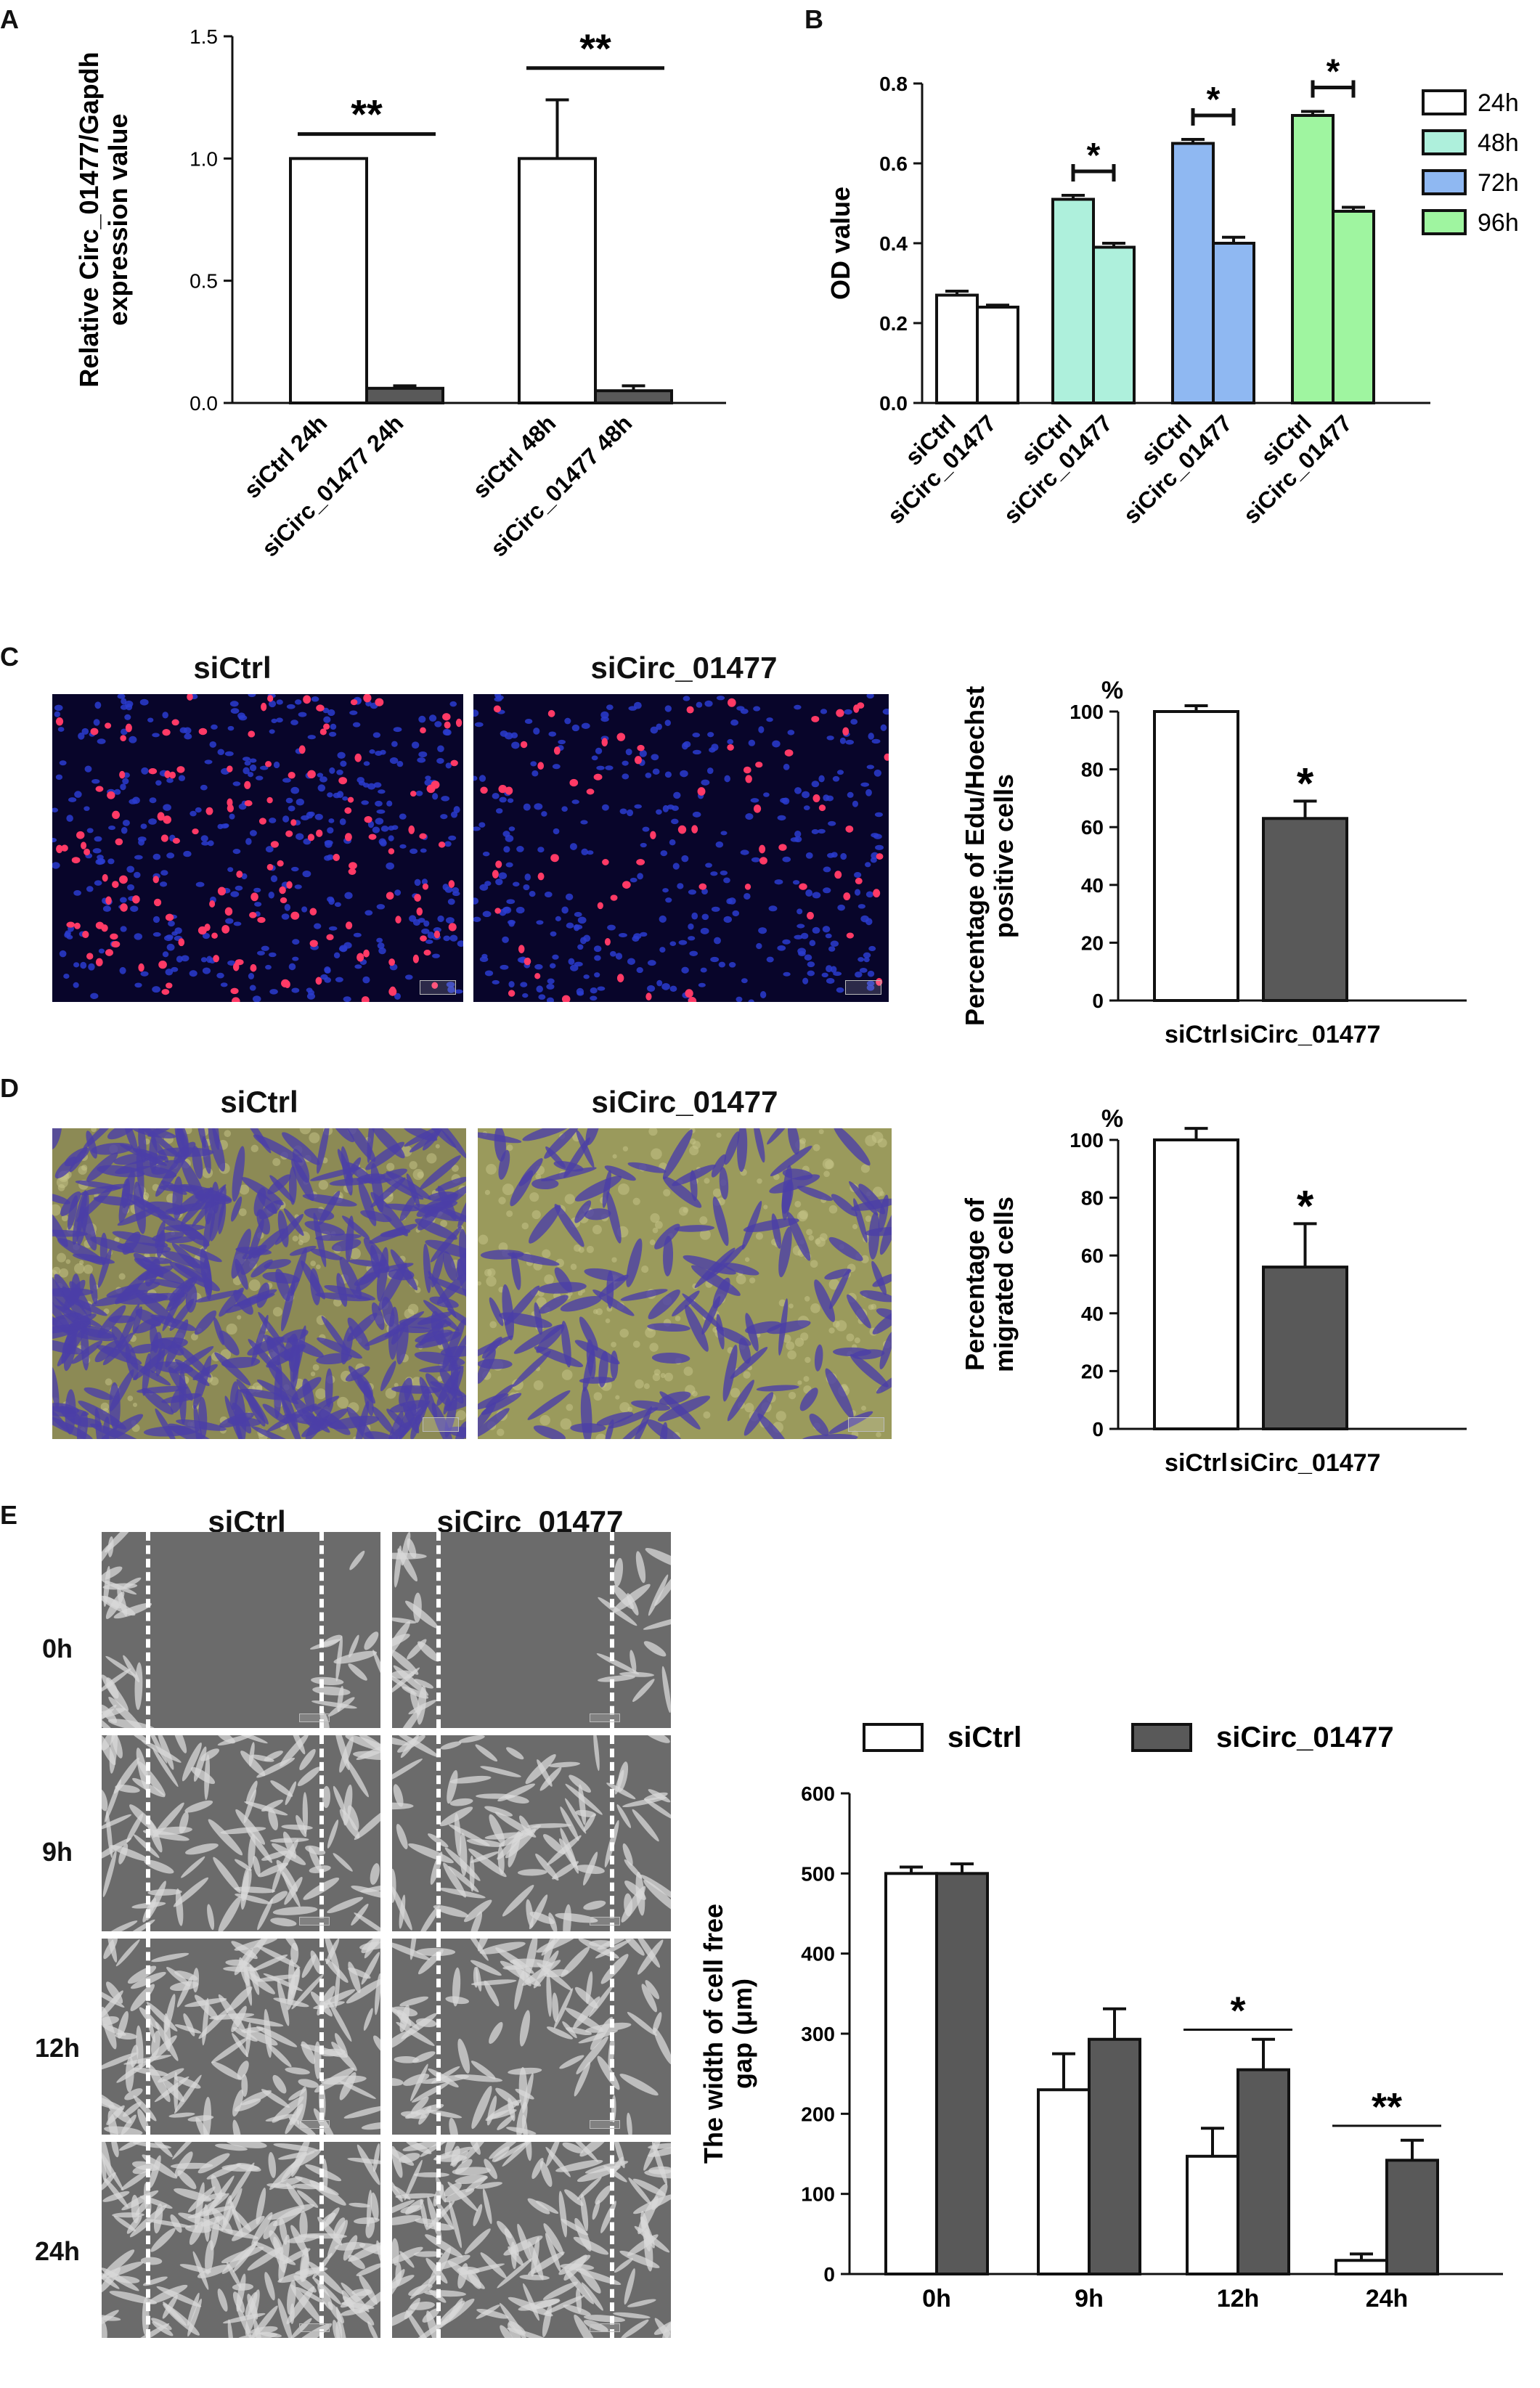  I want to click on e-row-label-0h: 0h, so click(57, 1649).